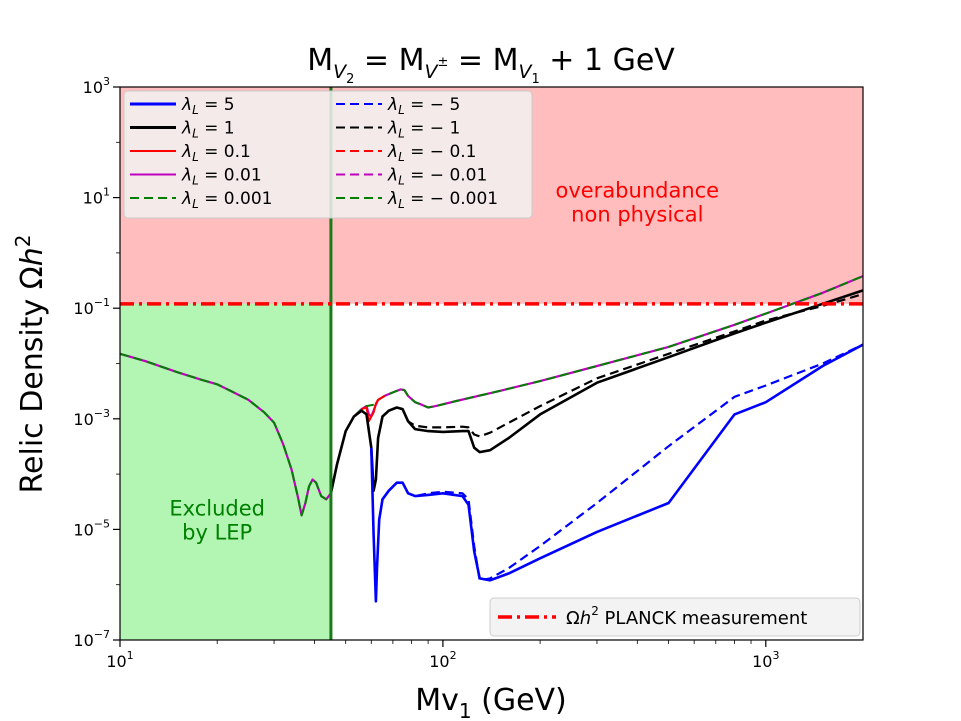 This screenshot has height=721, width=961. What do you see at coordinates (91, 639) in the screenshot?
I see `y-tick-label: 10⁻⁷` at bounding box center [91, 639].